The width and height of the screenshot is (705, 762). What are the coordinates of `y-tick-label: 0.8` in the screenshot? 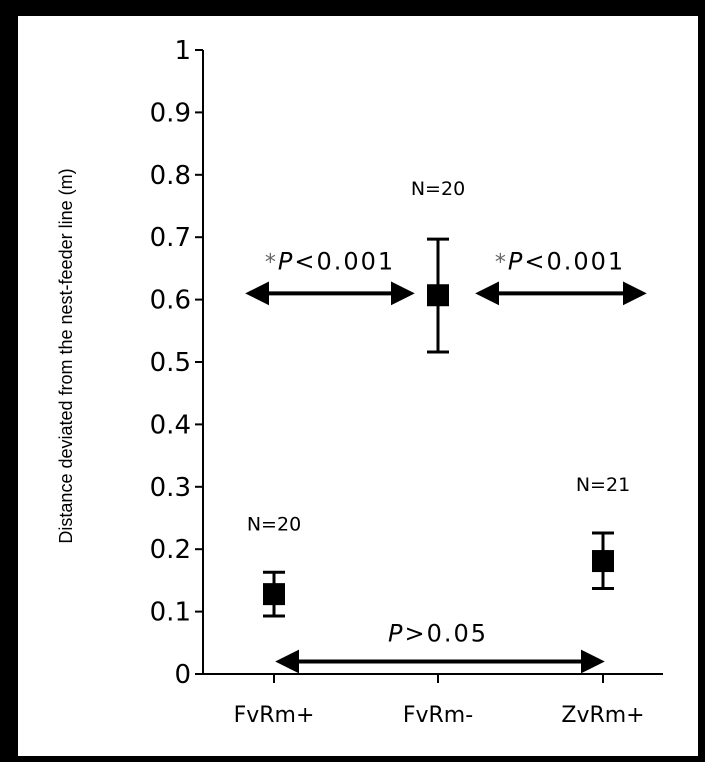 It's located at (170, 176).